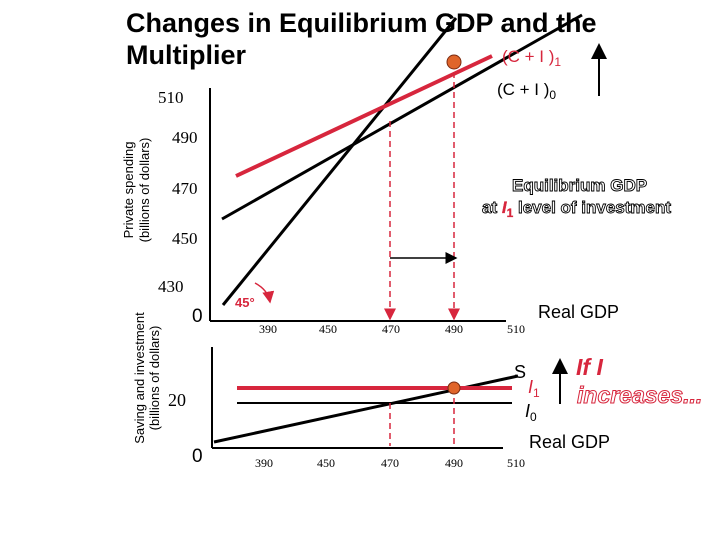  I want to click on callout-if-i: If I, so click(589, 367).